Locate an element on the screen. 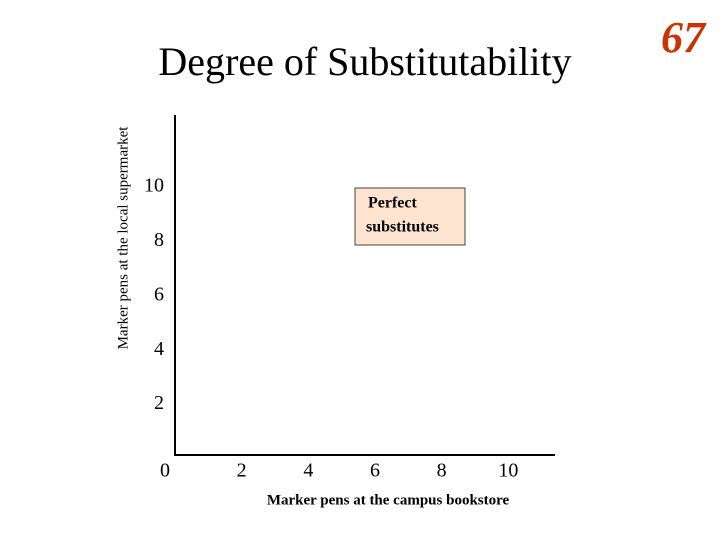 The image size is (720, 540). y-tick-label: 10 is located at coordinates (154, 186).